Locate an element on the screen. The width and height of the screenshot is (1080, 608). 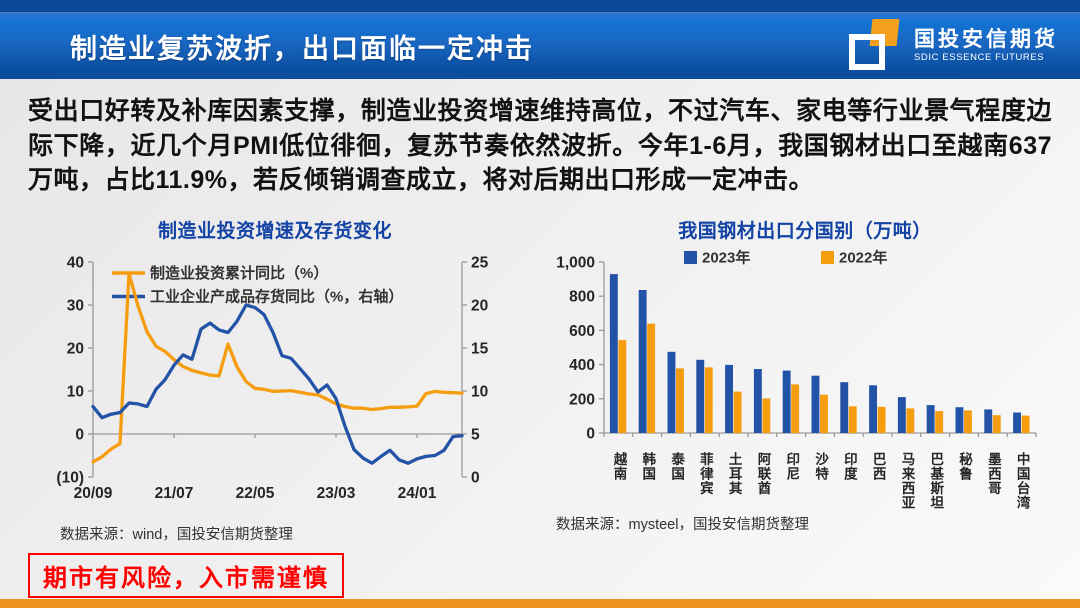
svg-text: 2022年 is located at coordinates (863, 257).